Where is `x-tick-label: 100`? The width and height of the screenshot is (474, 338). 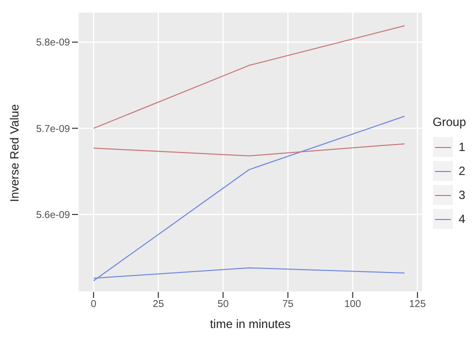 x-tick-label: 100 is located at coordinates (353, 304).